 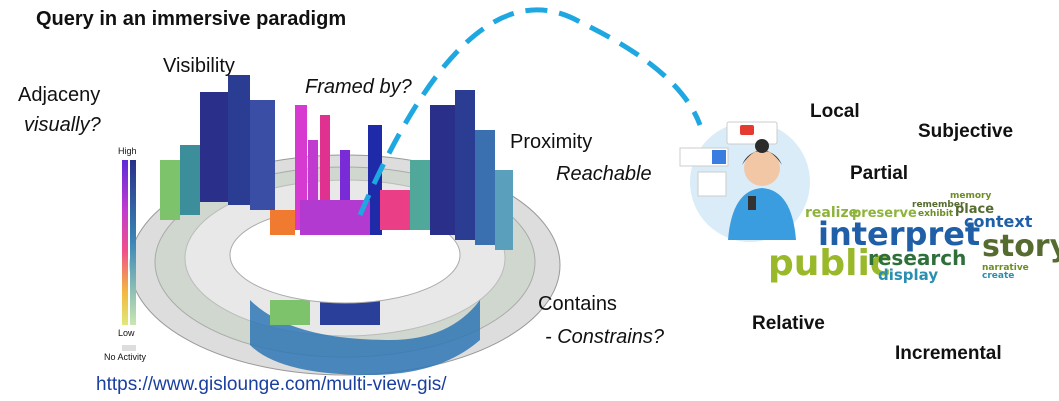 I want to click on term: Subjective, so click(x=966, y=131).